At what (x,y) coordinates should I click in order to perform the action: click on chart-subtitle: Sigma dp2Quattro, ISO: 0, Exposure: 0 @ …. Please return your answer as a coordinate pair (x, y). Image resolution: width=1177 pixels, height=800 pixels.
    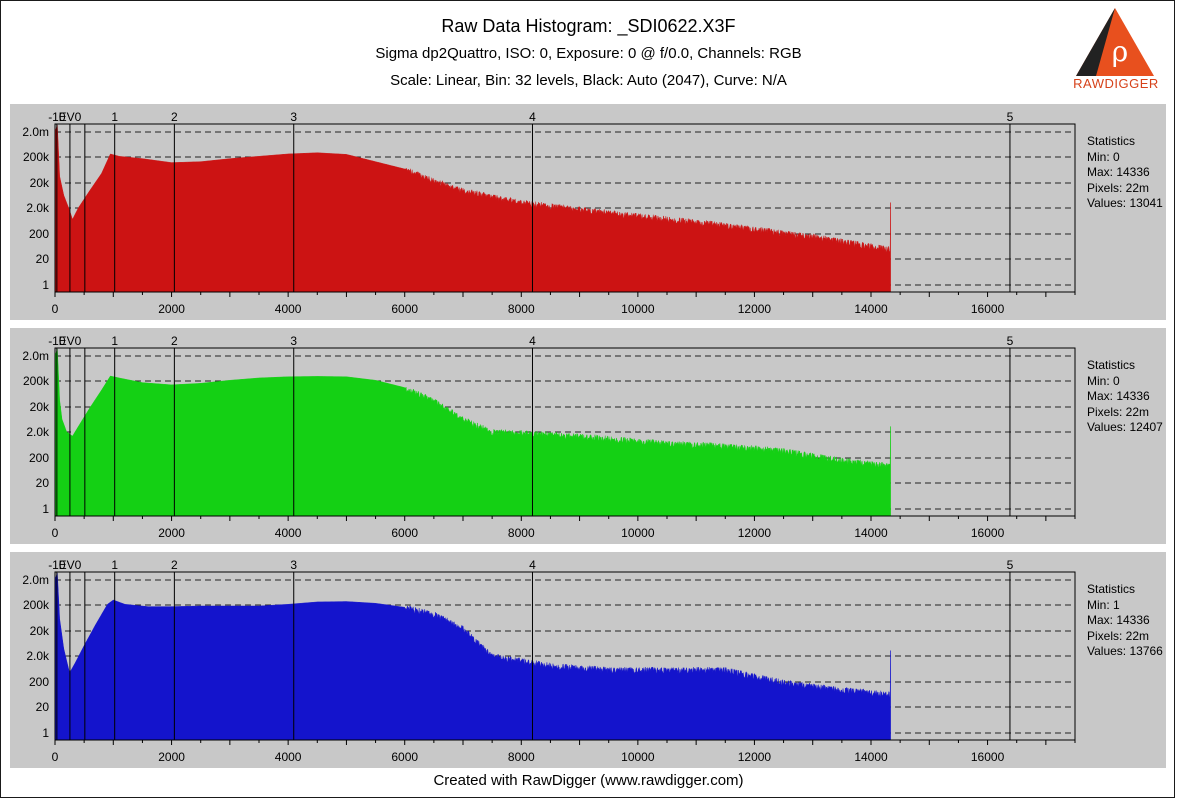
    Looking at the image, I should click on (588, 53).